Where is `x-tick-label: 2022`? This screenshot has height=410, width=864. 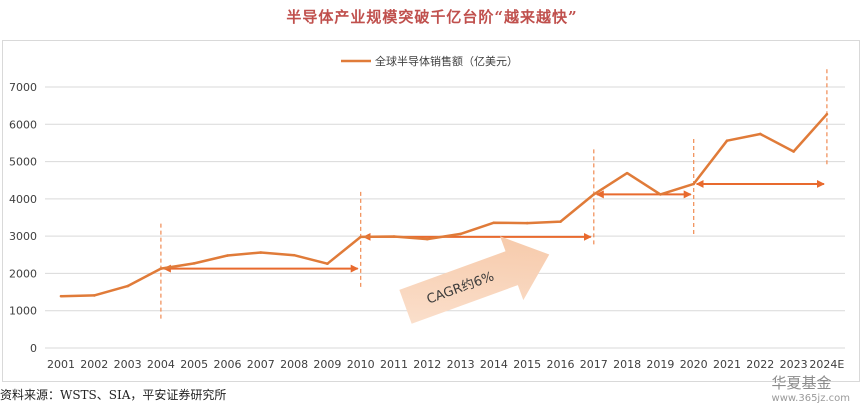 x-tick-label: 2022 is located at coordinates (760, 364).